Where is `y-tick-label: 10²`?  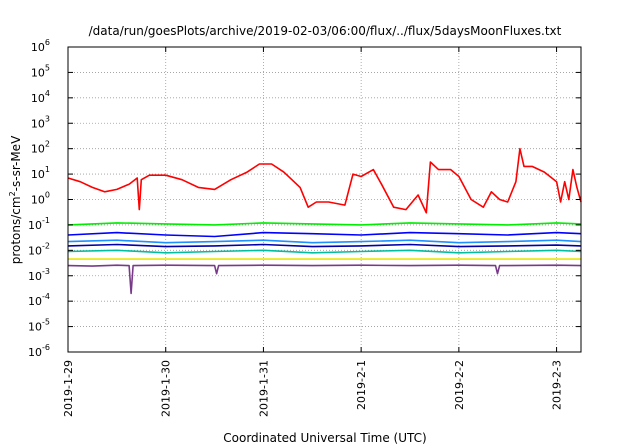 y-tick-label: 10² is located at coordinates (40, 148).